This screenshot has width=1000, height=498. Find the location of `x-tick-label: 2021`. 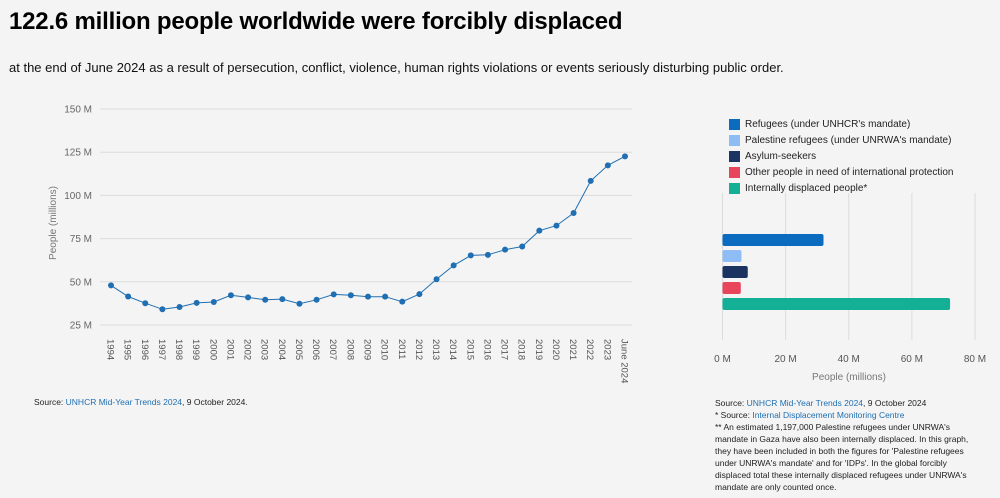

x-tick-label: 2021 is located at coordinates (572, 349).